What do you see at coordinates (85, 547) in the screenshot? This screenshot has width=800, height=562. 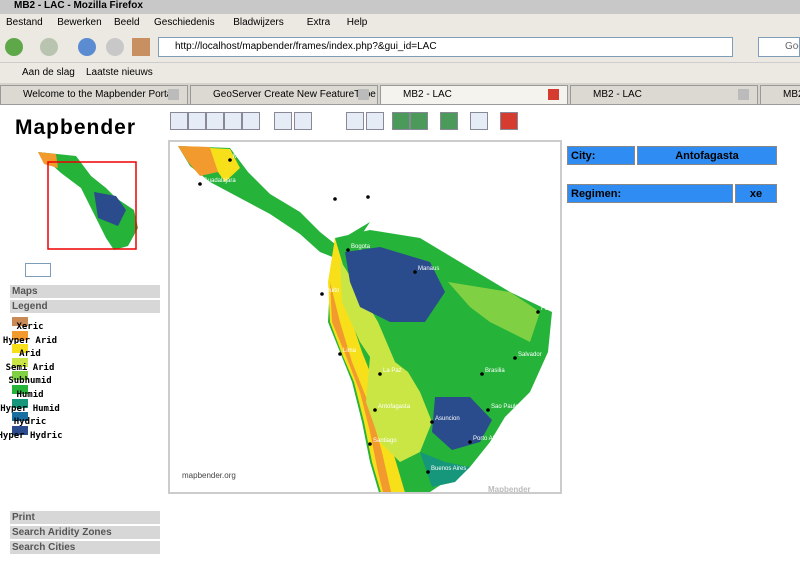 I see `panel-header: Search Cities` at bounding box center [85, 547].